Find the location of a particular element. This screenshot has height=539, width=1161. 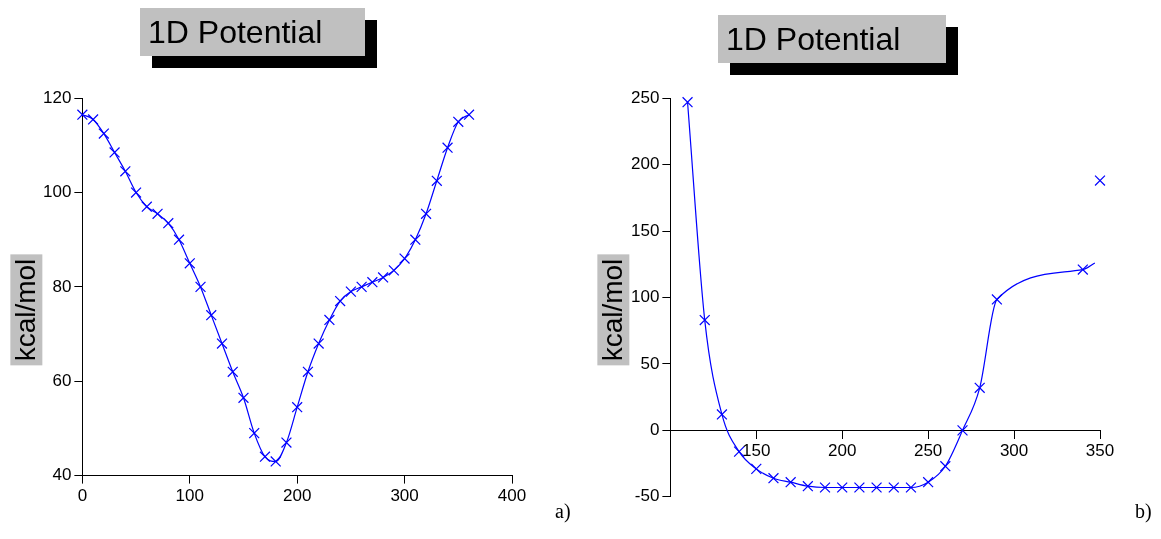

y-tick-label: 80 is located at coordinates (62, 286).